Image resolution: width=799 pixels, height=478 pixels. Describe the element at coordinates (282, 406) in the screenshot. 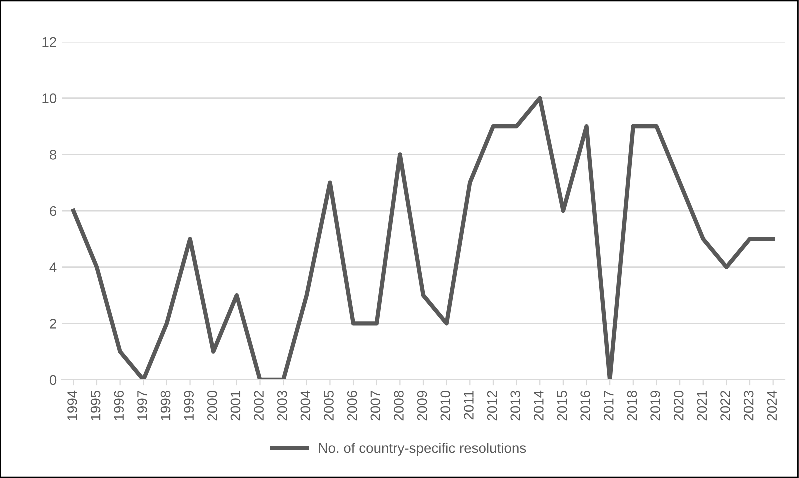

I see `x-tick-label: 2003` at that location.